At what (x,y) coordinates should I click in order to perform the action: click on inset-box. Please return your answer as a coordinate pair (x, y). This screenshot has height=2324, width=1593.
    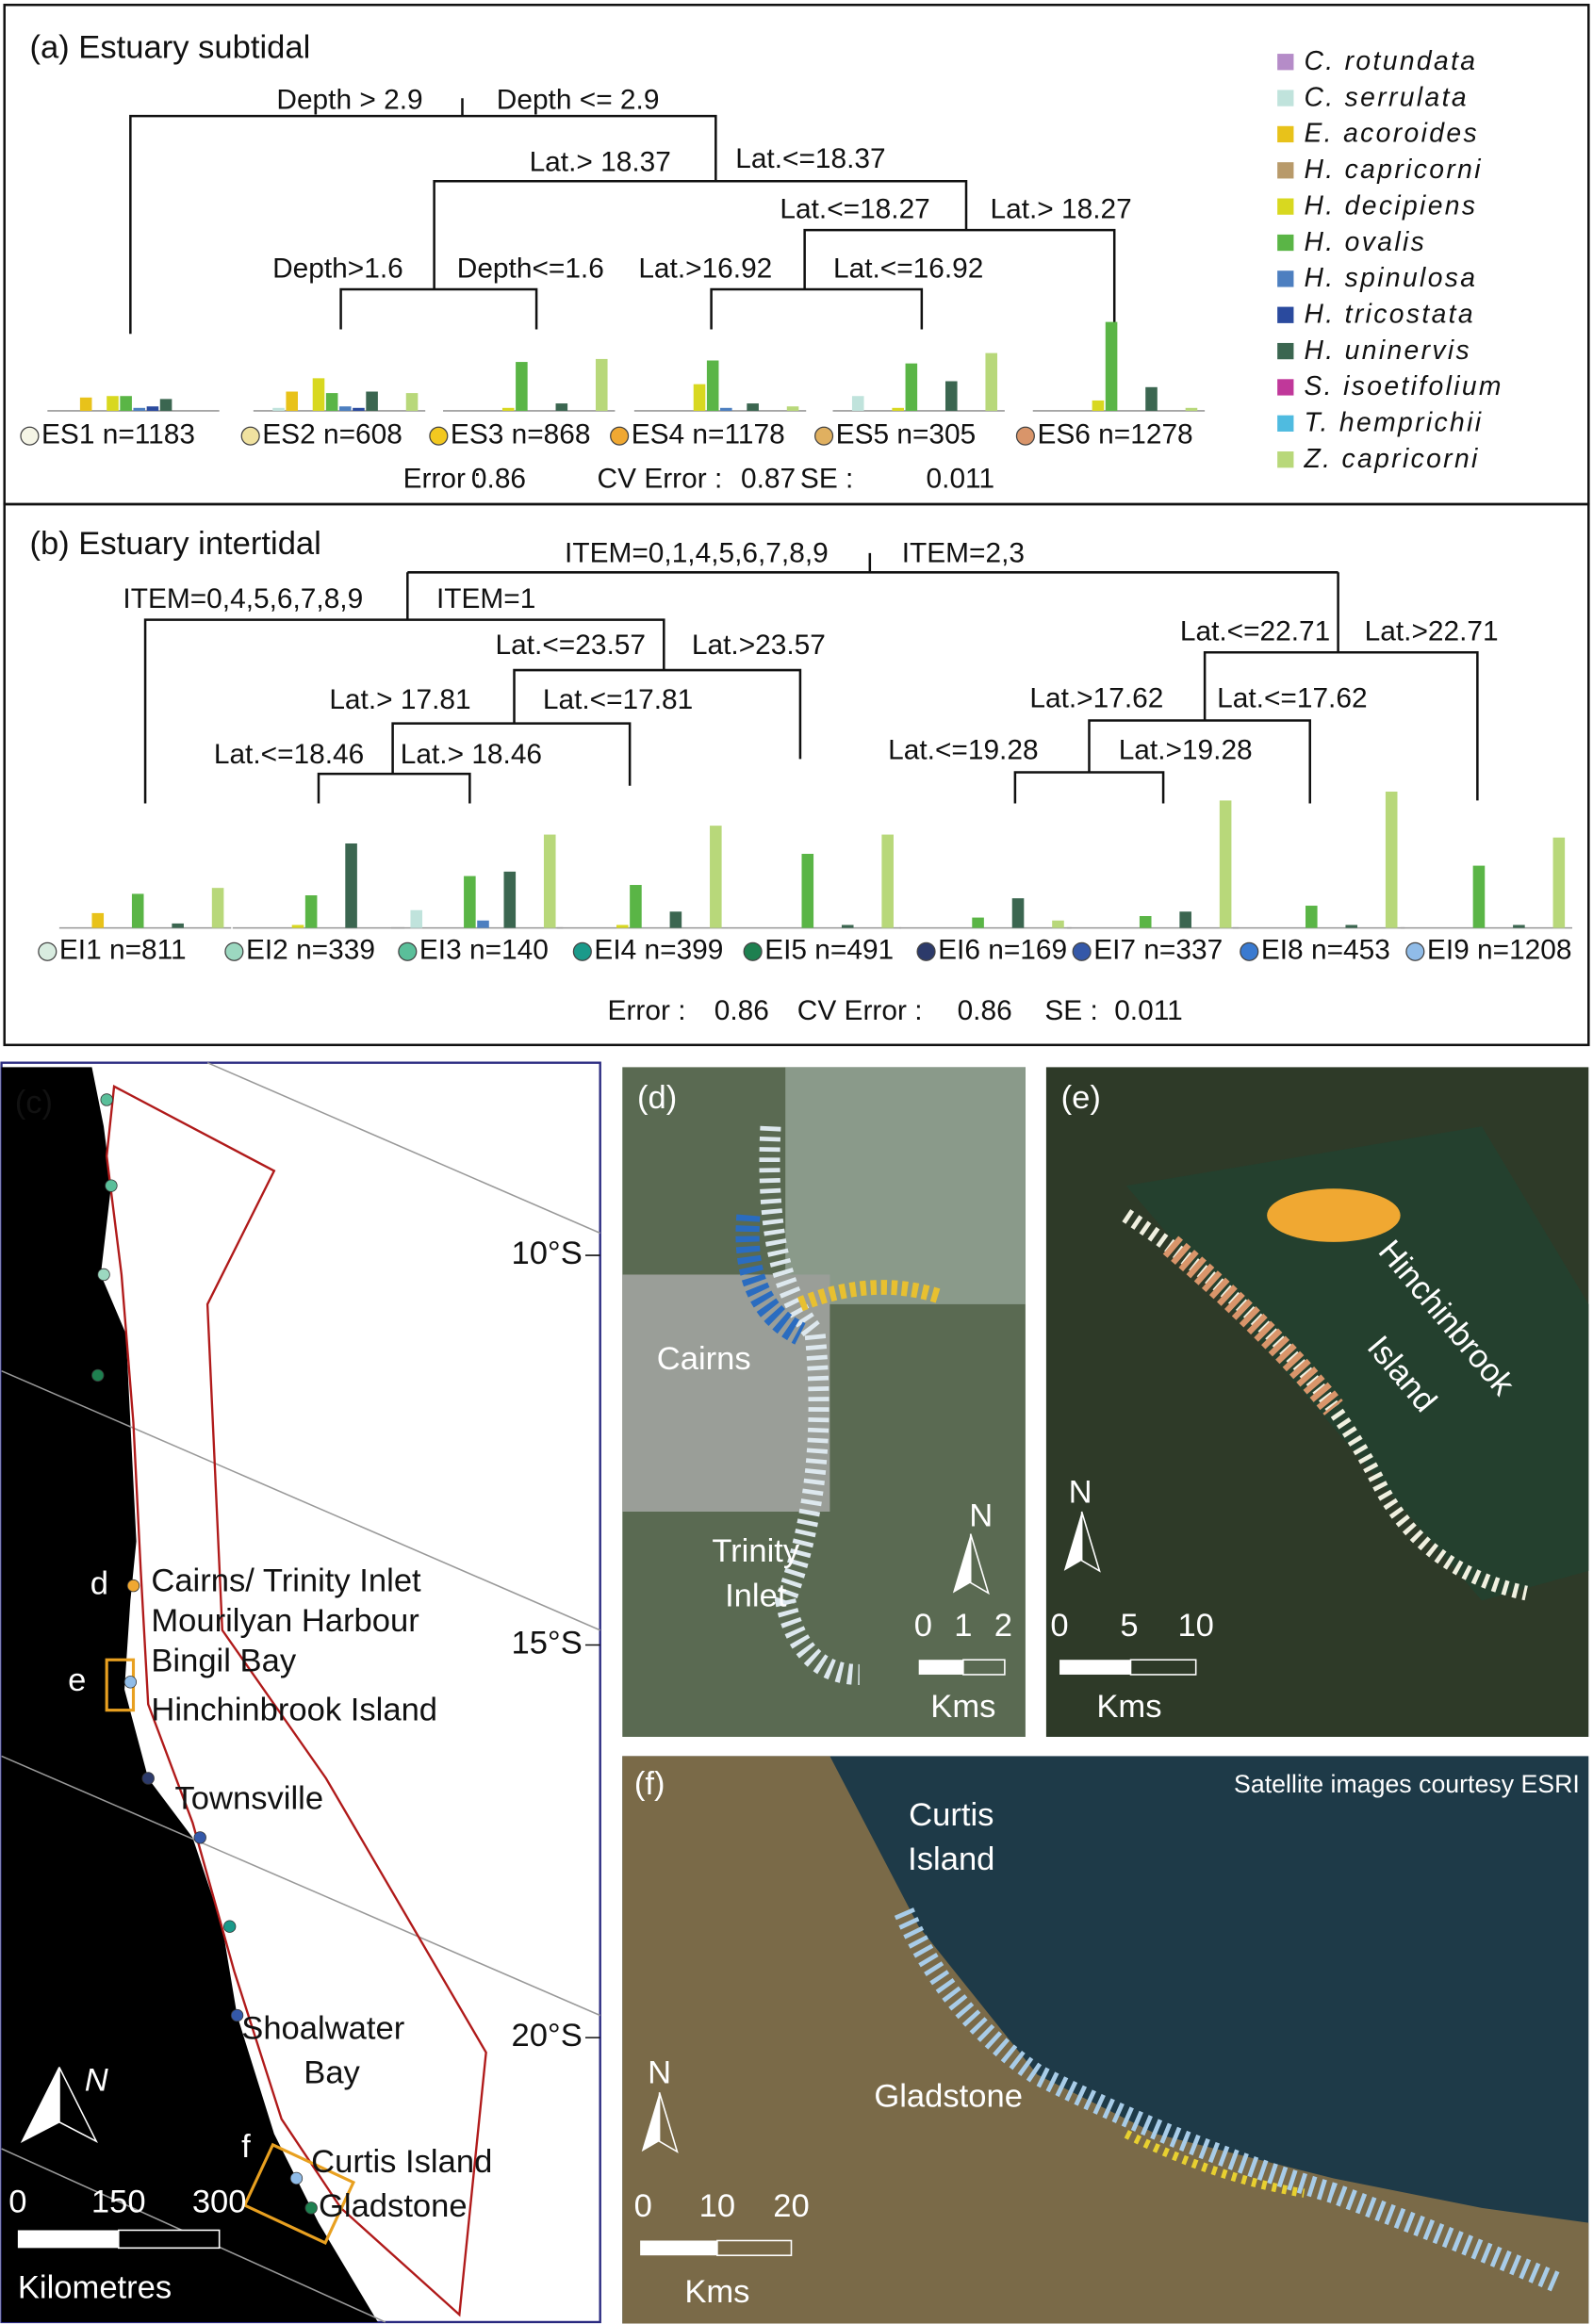
    Looking at the image, I should click on (299, 2193).